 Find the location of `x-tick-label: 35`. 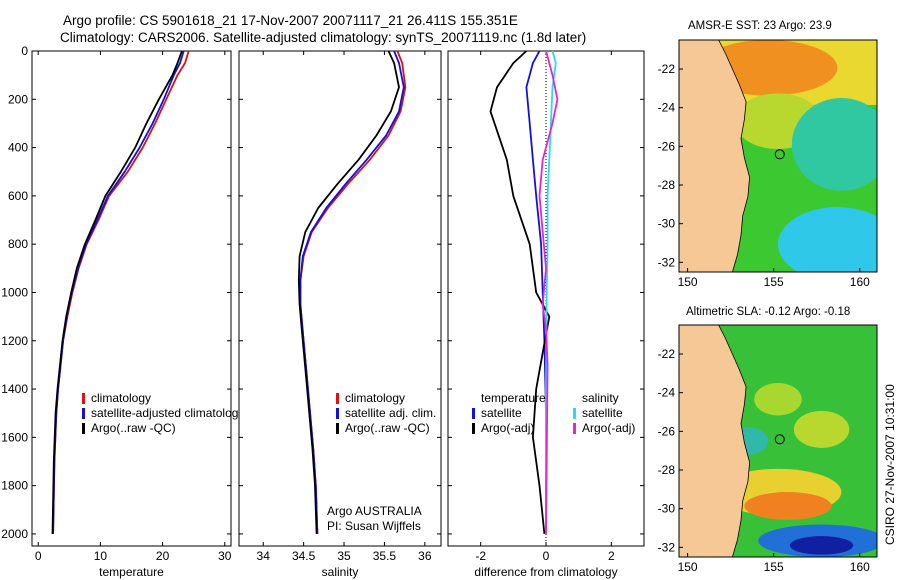

x-tick-label: 35 is located at coordinates (344, 556).